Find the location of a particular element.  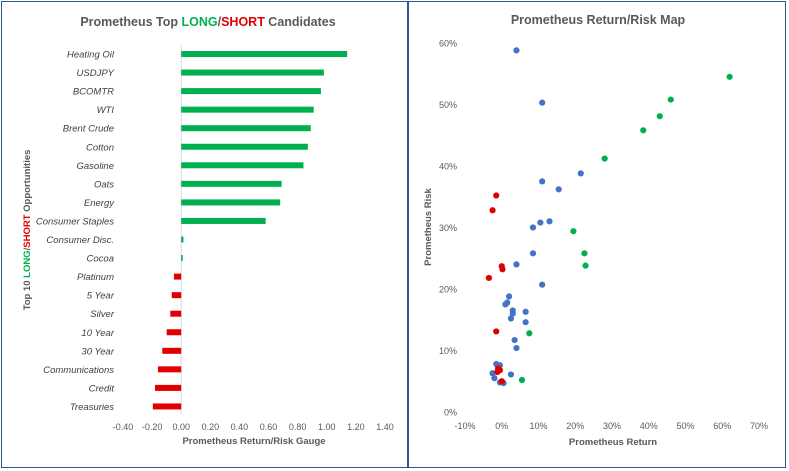

category-label: Silver is located at coordinates (102, 314).